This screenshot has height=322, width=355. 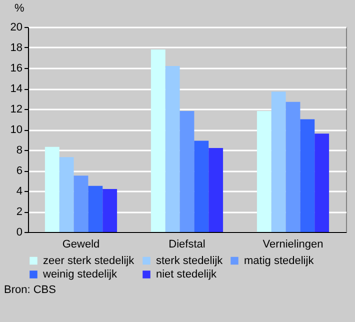 I want to click on x-tick-label: Diefstal, so click(x=187, y=244).